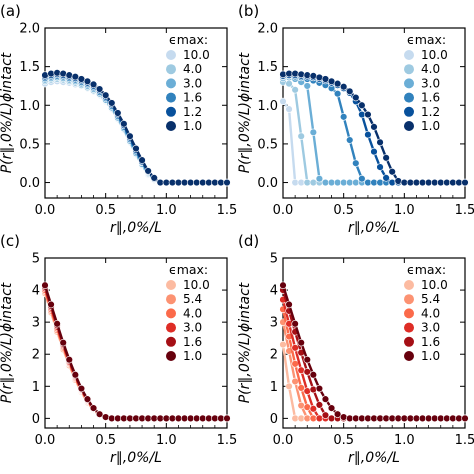 This screenshot has width=474, height=474. What do you see at coordinates (105, 440) in the screenshot?
I see `x-tick-label: 0.5` at bounding box center [105, 440].